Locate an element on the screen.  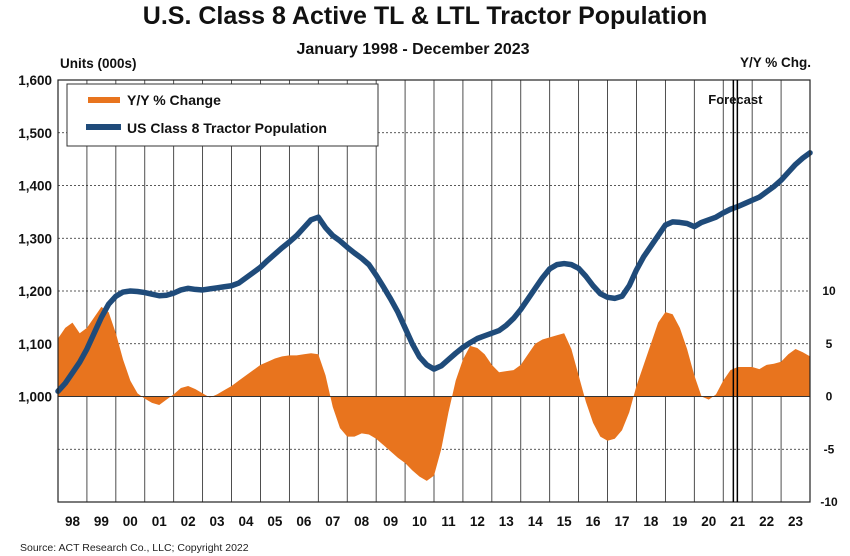
legend-swatch-yoy is located at coordinates (104, 100).